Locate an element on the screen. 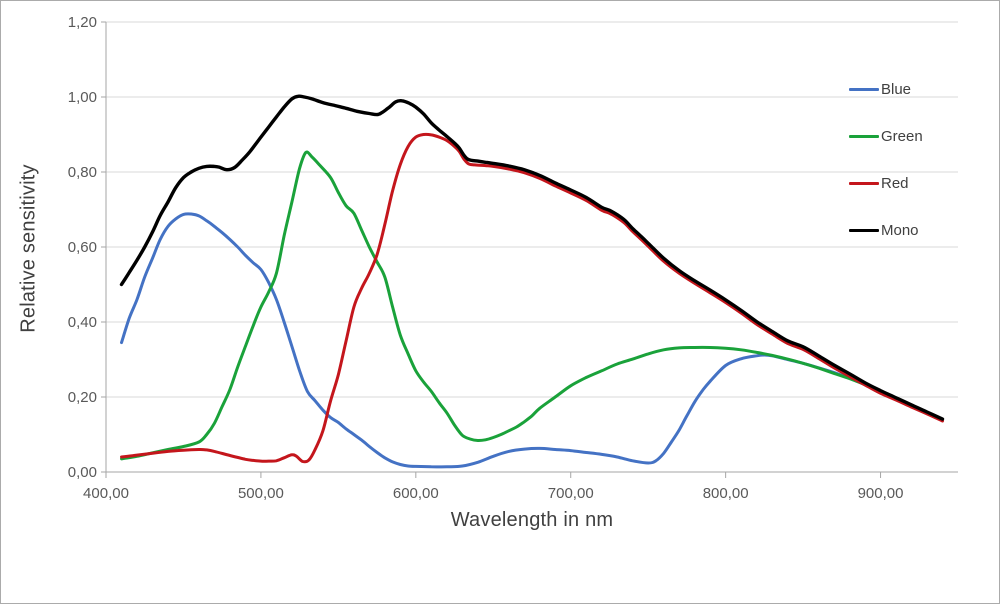 Image resolution: width=1000 pixels, height=604 pixels. legend-item-blue: Blue is located at coordinates (886, 89).